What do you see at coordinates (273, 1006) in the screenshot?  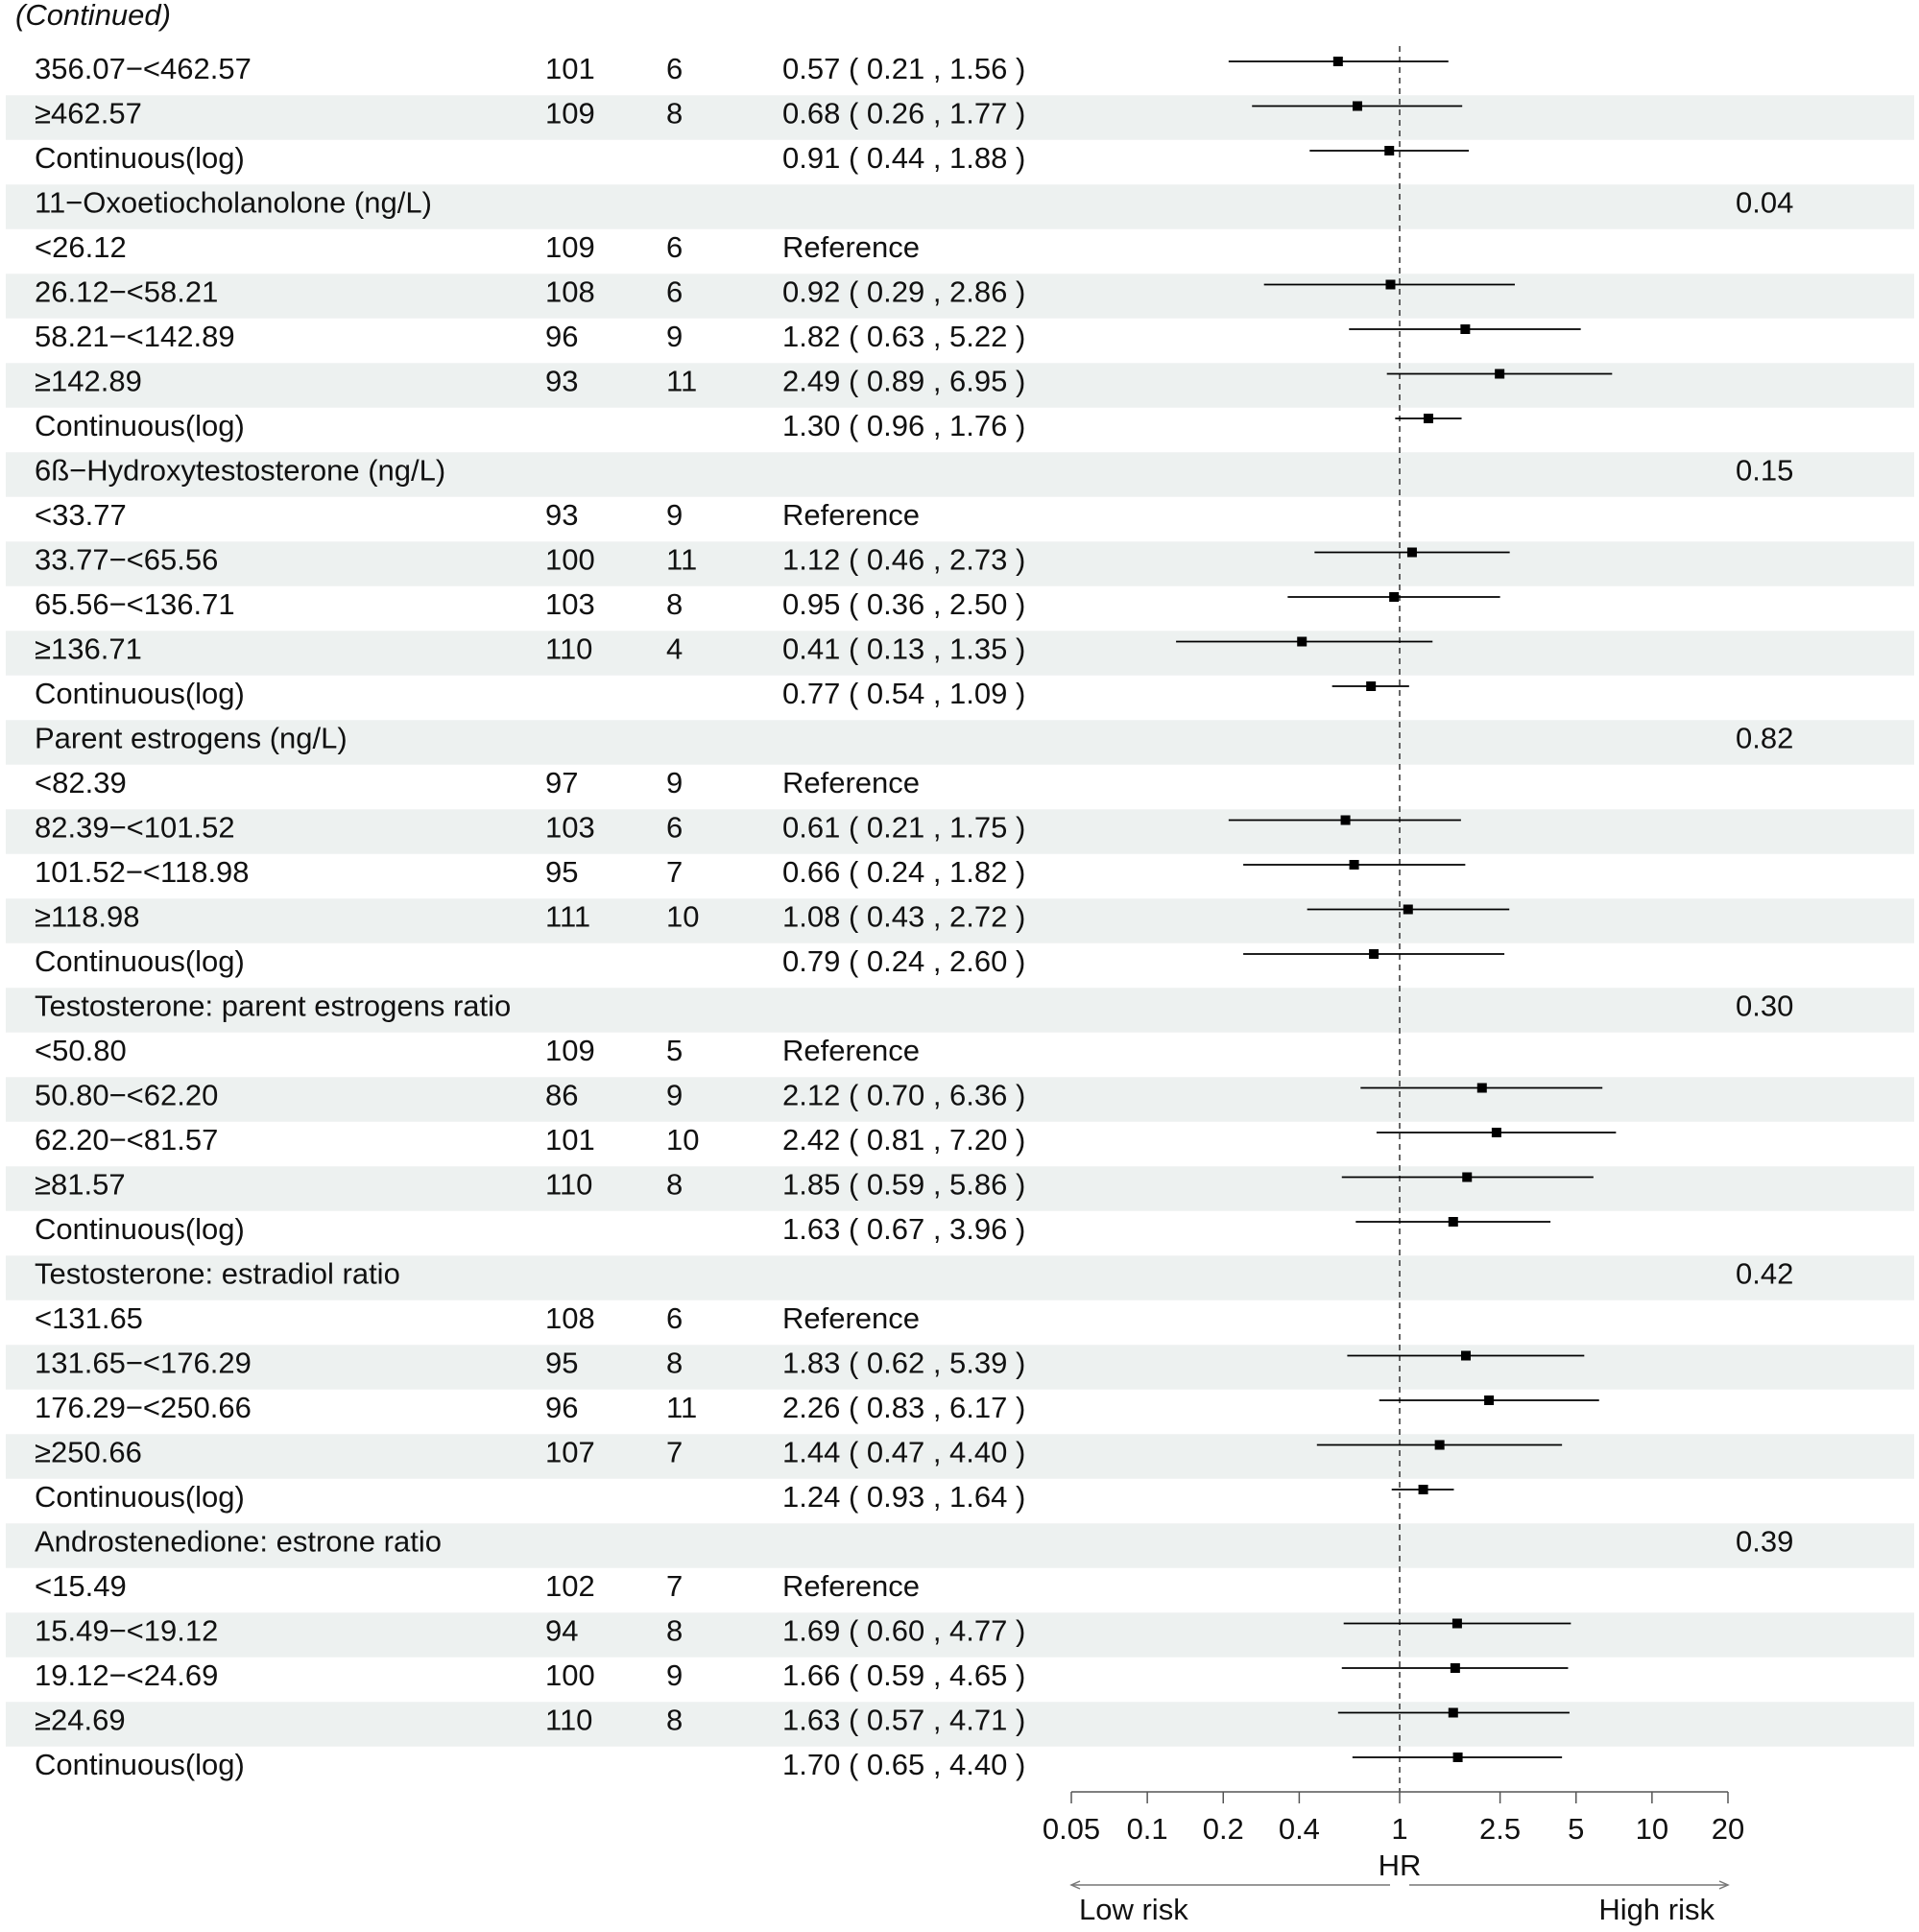 I see `row-label: Testosterone: parent estrogens ratio` at bounding box center [273, 1006].